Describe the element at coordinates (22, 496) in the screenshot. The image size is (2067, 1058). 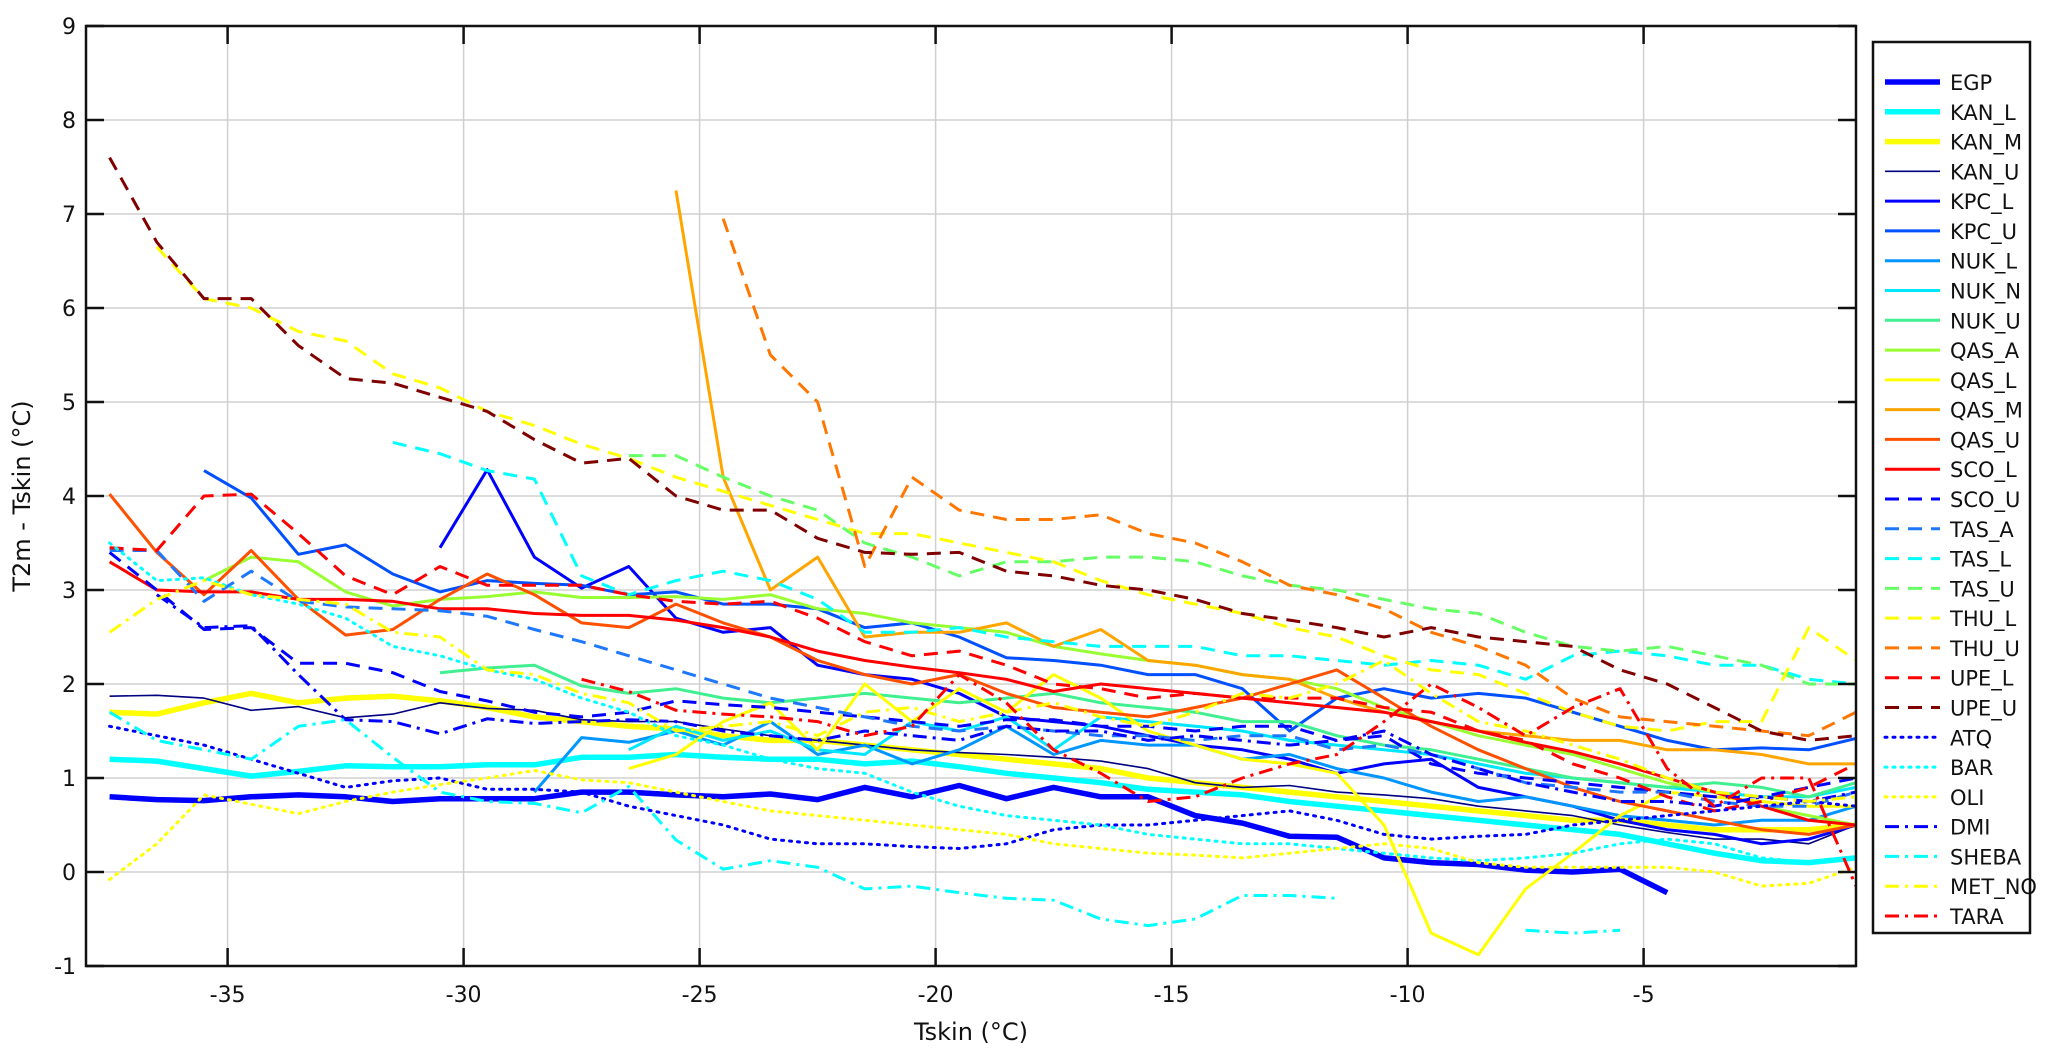
I see `y-axis-label: T2m - Tskin (°C)` at that location.